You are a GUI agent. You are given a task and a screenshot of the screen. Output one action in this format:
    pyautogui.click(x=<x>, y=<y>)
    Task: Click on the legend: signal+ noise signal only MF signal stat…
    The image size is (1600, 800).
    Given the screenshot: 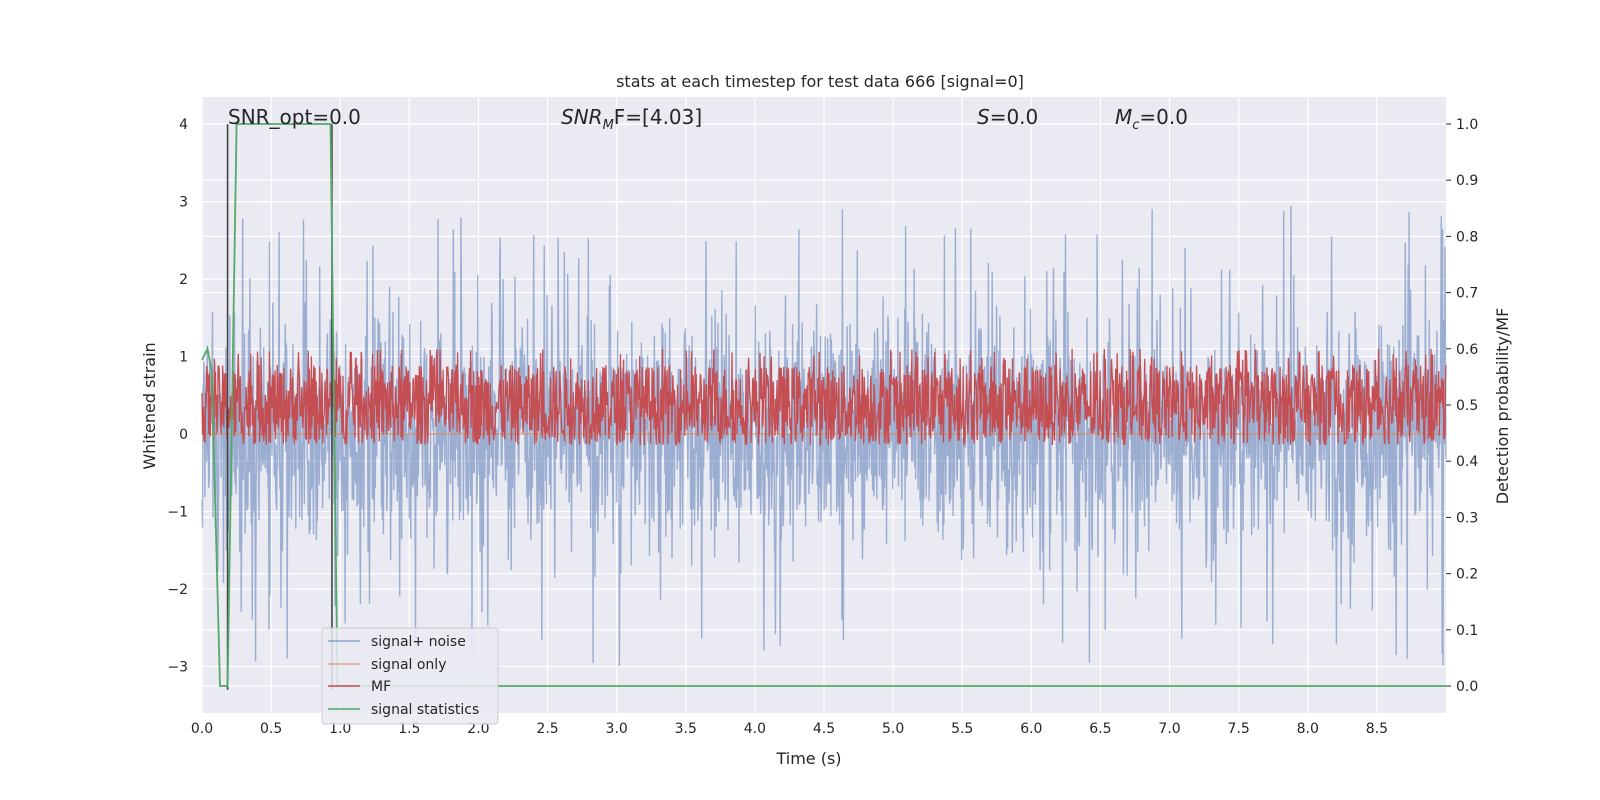 What is the action you would take?
    pyautogui.click(x=410, y=676)
    